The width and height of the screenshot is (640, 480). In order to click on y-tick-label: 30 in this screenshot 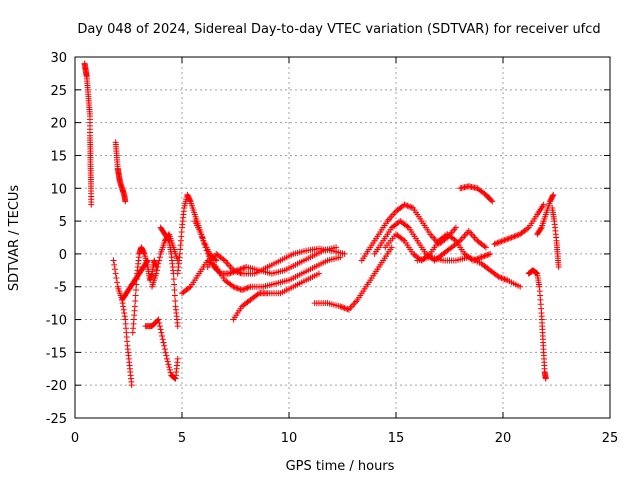, I will do `click(58, 58)`.